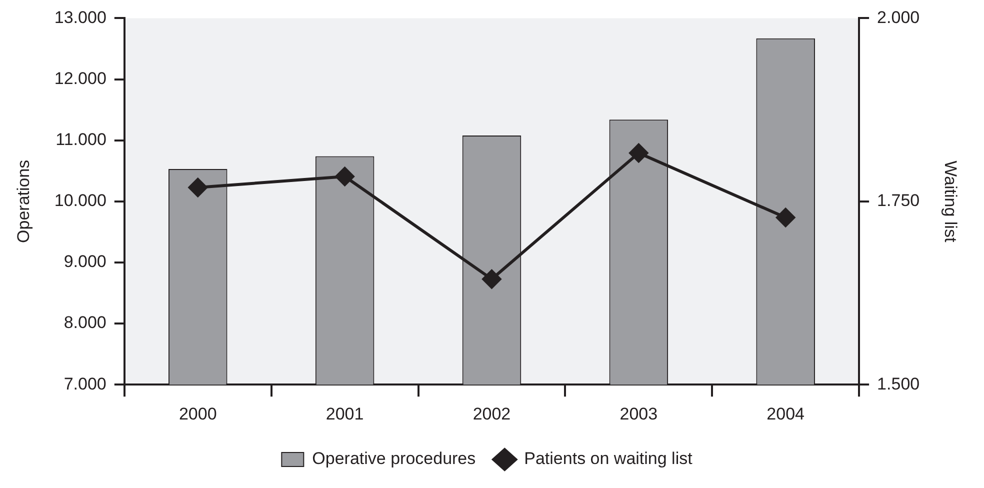  Describe the element at coordinates (898, 17) in the screenshot. I see `y2-tick-label: 2.000` at that location.